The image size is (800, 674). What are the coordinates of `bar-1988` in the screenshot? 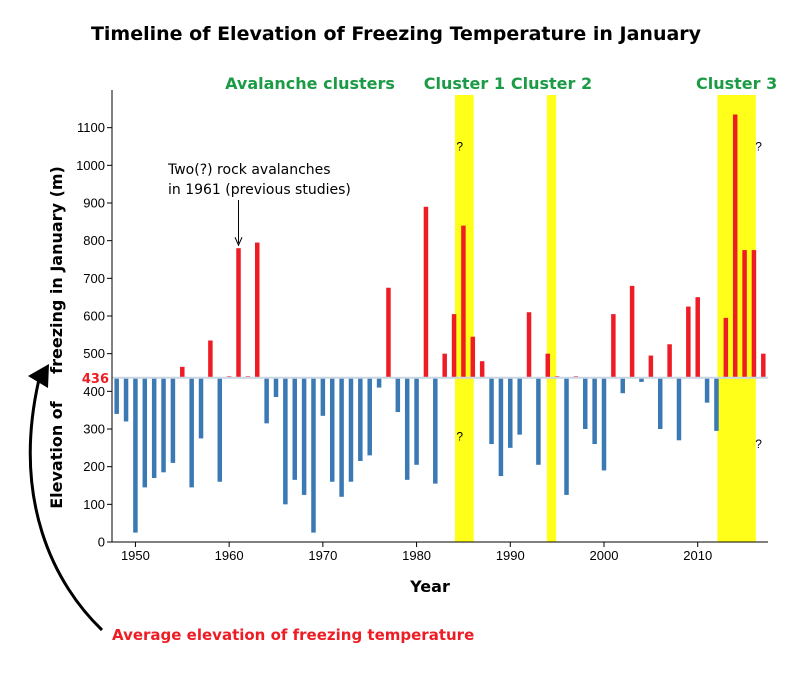 It's located at (491, 411).